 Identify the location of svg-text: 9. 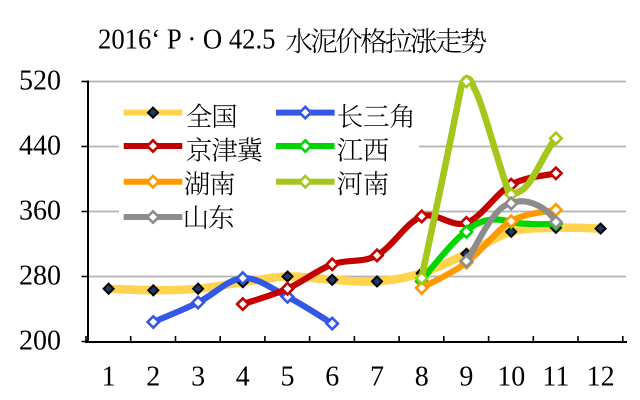
(466, 376).